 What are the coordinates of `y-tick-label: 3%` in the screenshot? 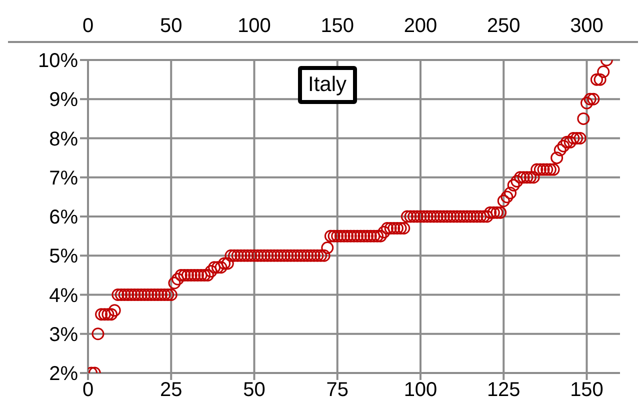 It's located at (63, 335).